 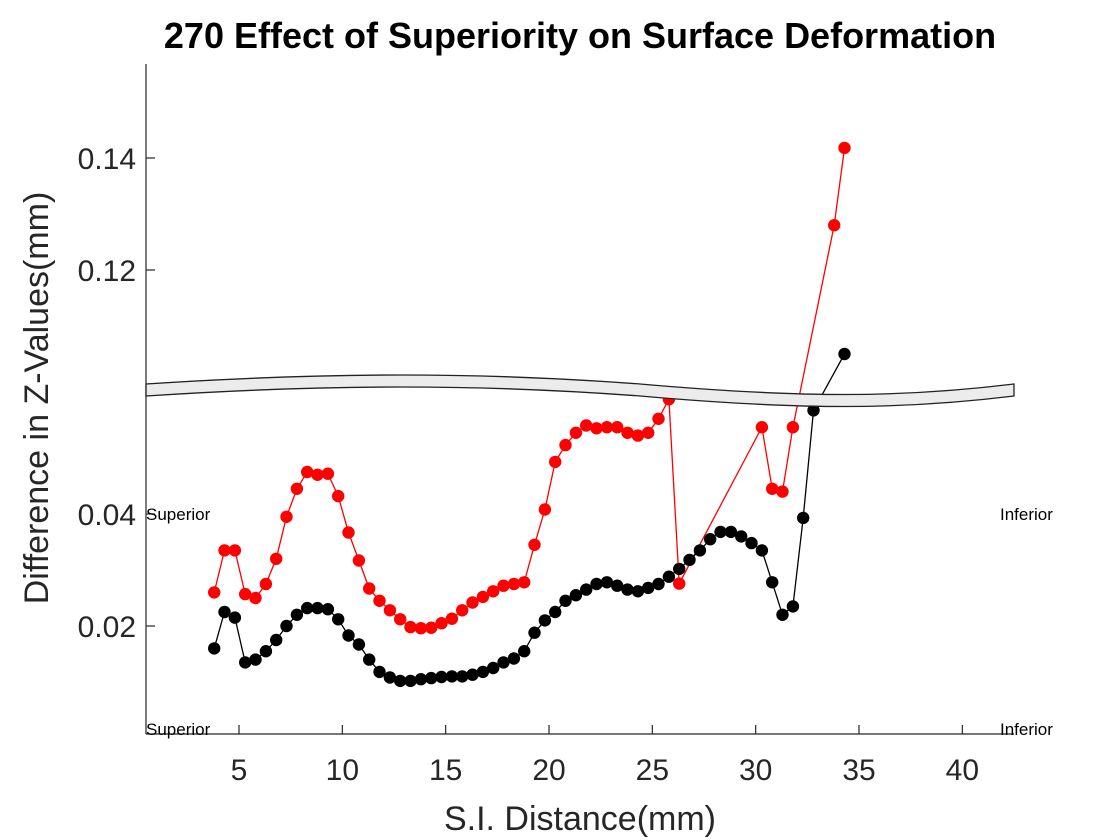 What do you see at coordinates (1026, 729) in the screenshot?
I see `annotation-inferior-bottom: Inferior` at bounding box center [1026, 729].